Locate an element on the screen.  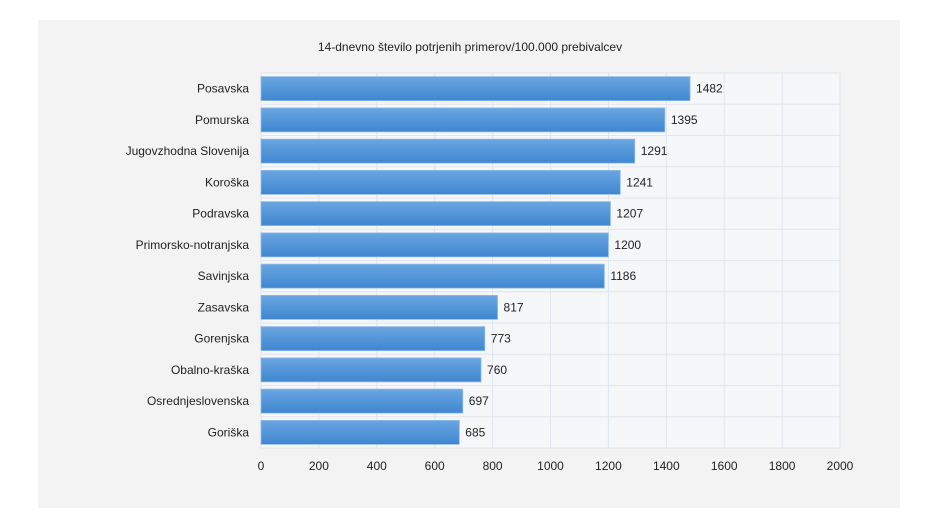
x-tick-label: 1400 is located at coordinates (666, 466).